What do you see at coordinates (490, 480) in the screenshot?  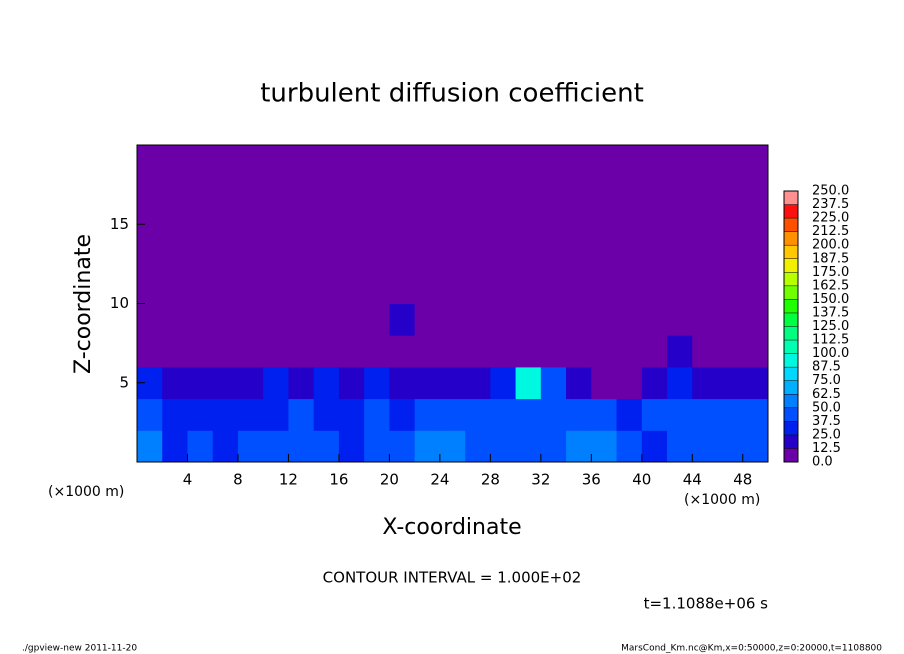 I see `x-tick-label: 28` at bounding box center [490, 480].